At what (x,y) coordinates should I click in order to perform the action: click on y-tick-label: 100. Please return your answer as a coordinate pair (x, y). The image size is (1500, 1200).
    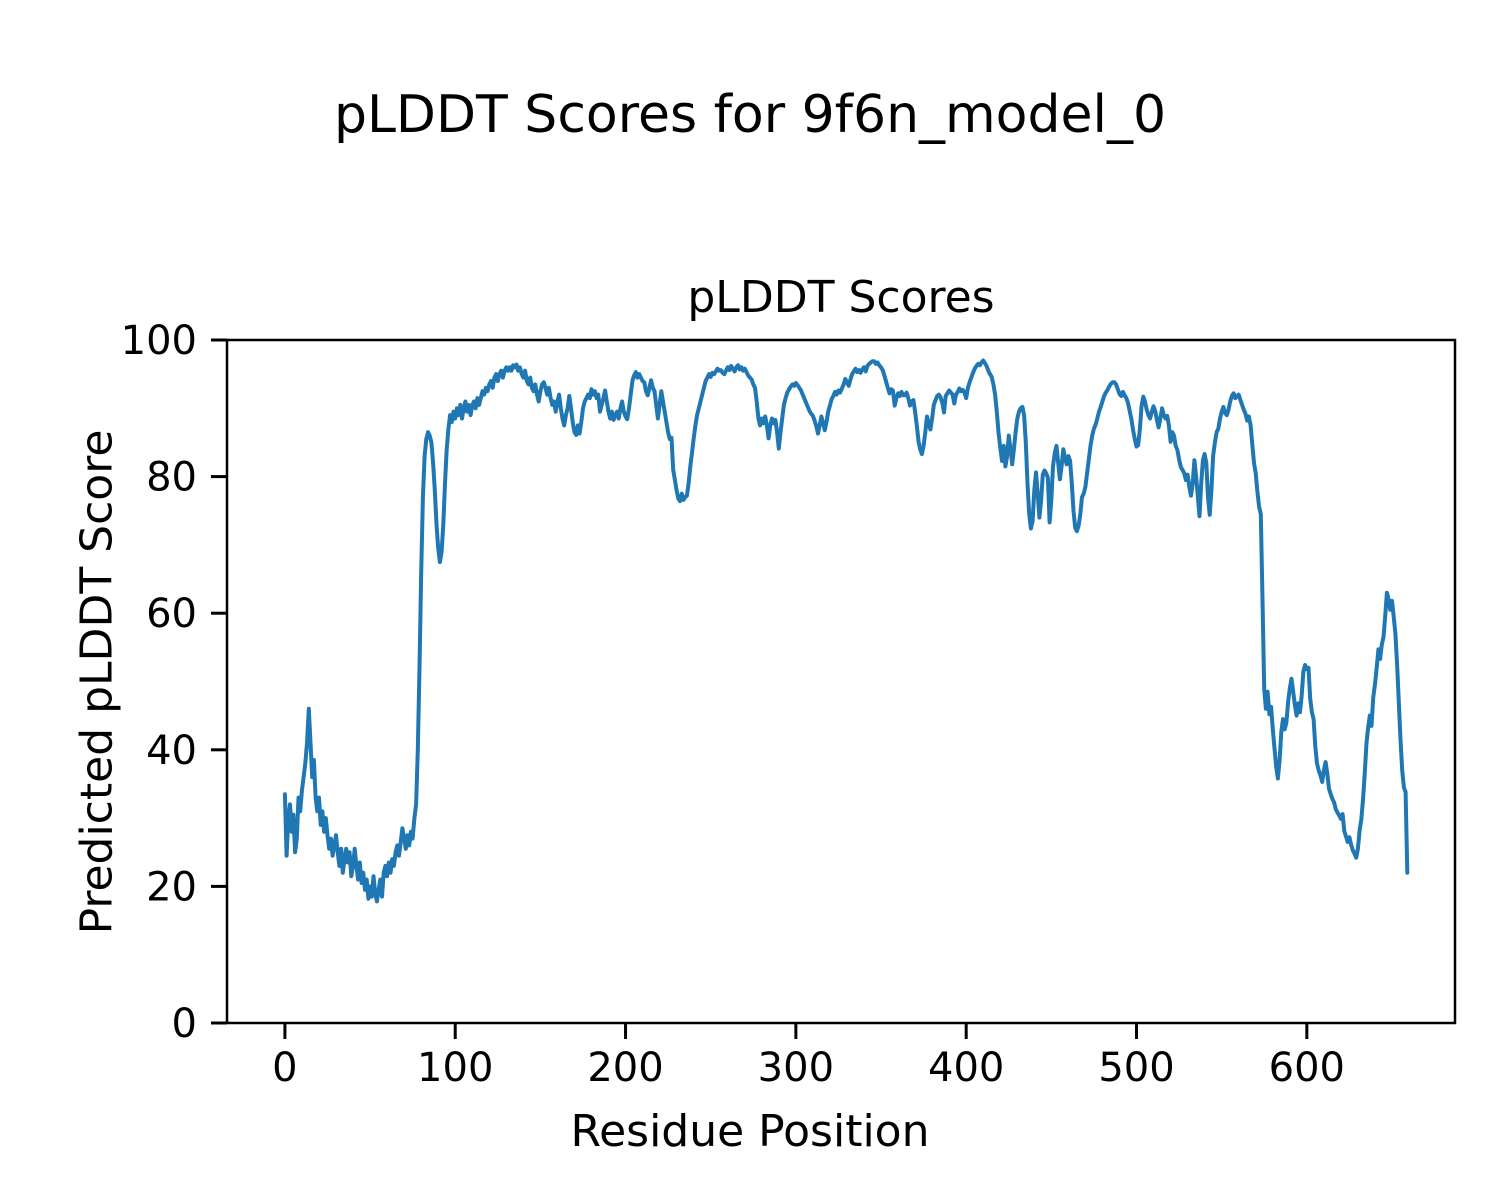
    Looking at the image, I should click on (159, 341).